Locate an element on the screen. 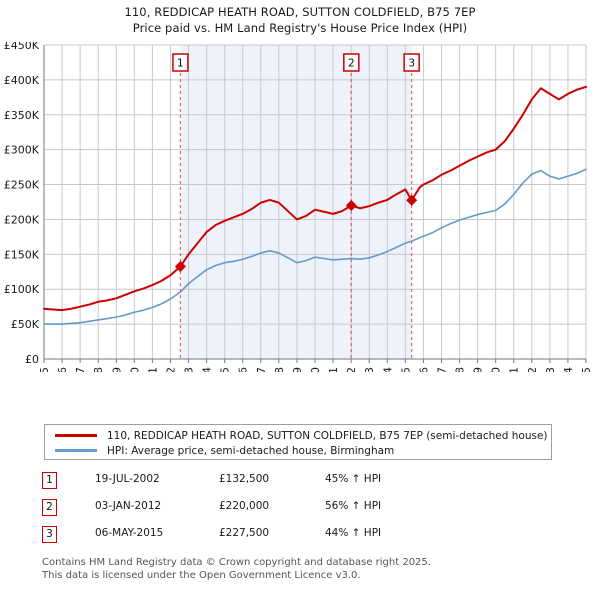 The height and width of the screenshot is (590, 600). table-row: 2 03-JAN-2012 £220,000 56% ↑ HPI is located at coordinates (302, 510).